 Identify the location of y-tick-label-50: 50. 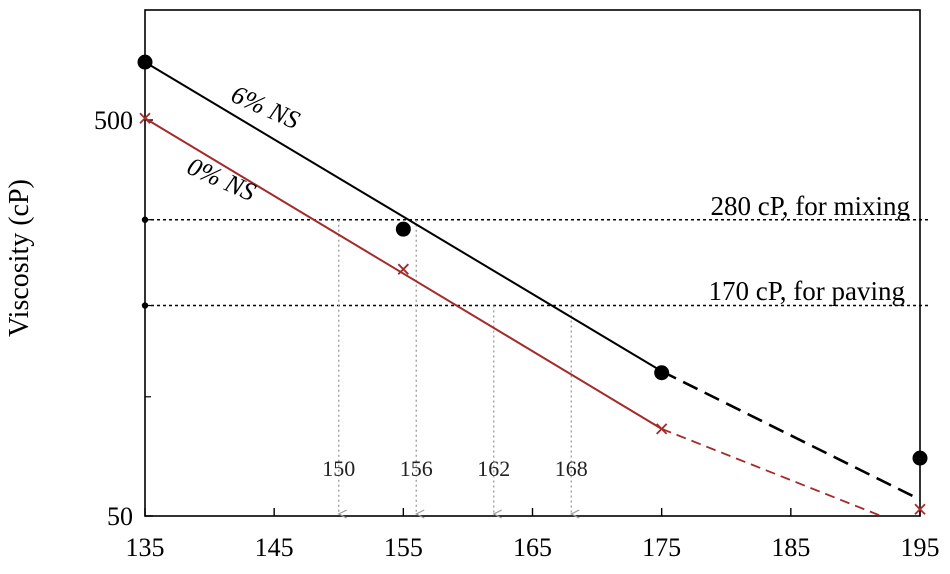
(120, 516).